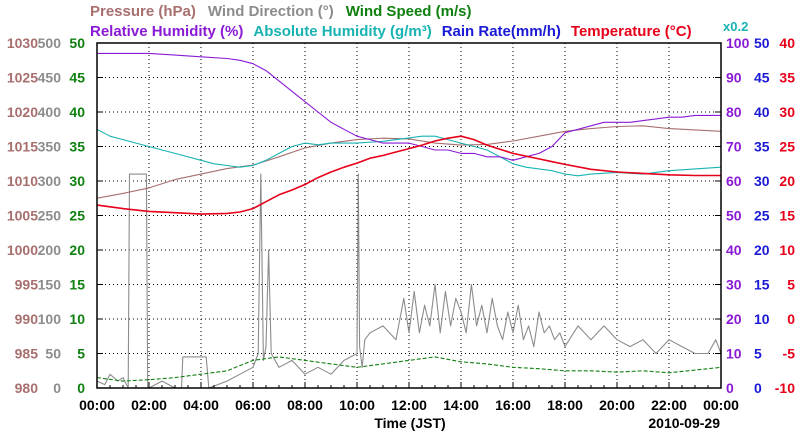  What do you see at coordinates (22, 250) in the screenshot?
I see `pressure-tick-label: 1000` at bounding box center [22, 250].